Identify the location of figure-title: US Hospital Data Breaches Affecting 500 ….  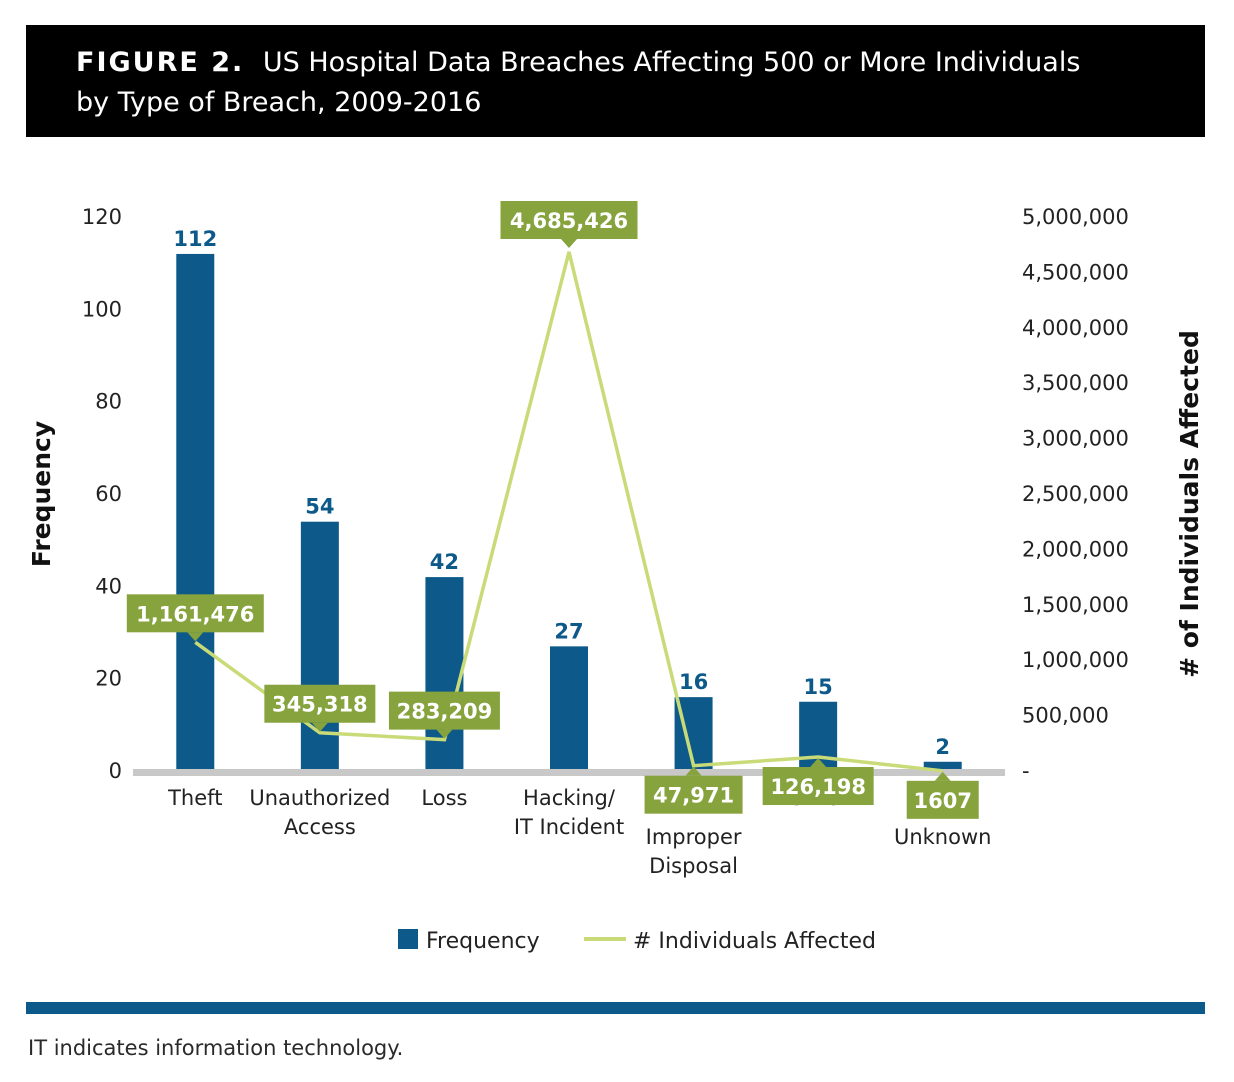
(671, 62).